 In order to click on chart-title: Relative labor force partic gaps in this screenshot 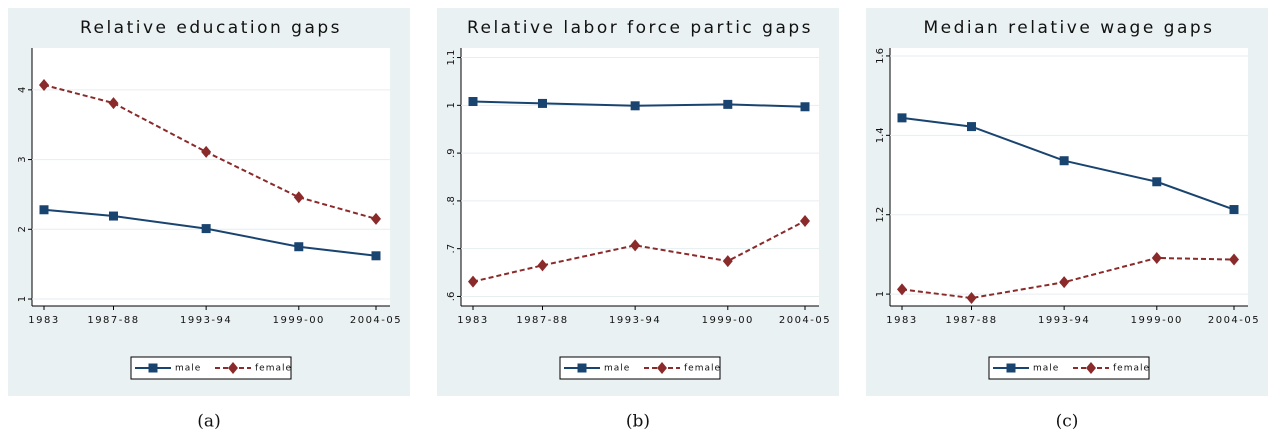, I will do `click(640, 28)`.